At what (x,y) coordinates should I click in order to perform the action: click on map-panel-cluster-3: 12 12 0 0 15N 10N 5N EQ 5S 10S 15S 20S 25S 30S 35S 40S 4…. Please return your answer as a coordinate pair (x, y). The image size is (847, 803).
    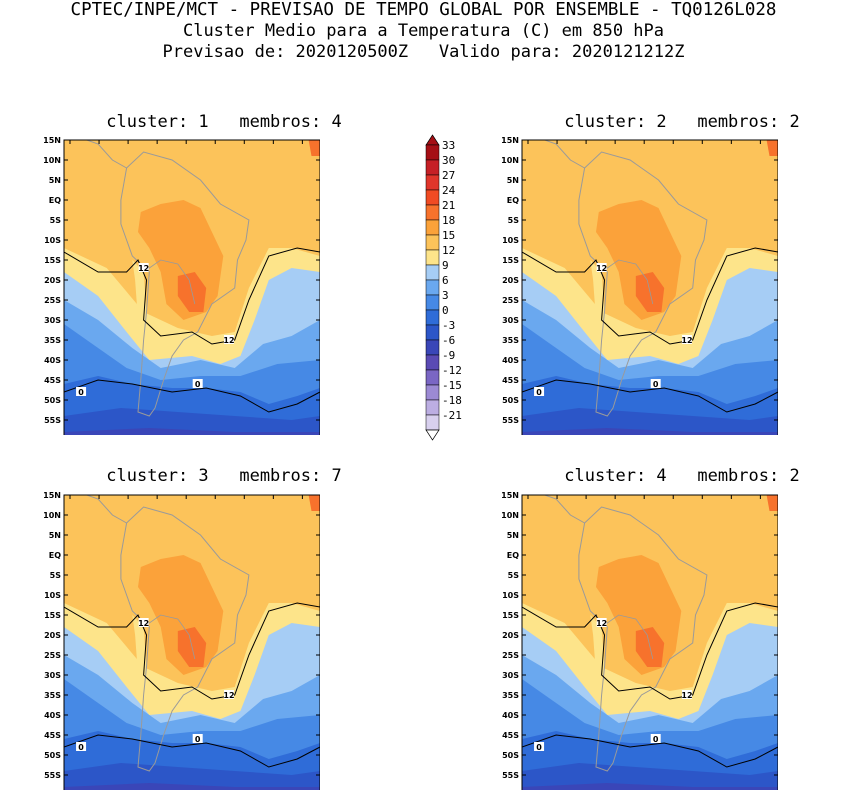
    Looking at the image, I should click on (160, 640).